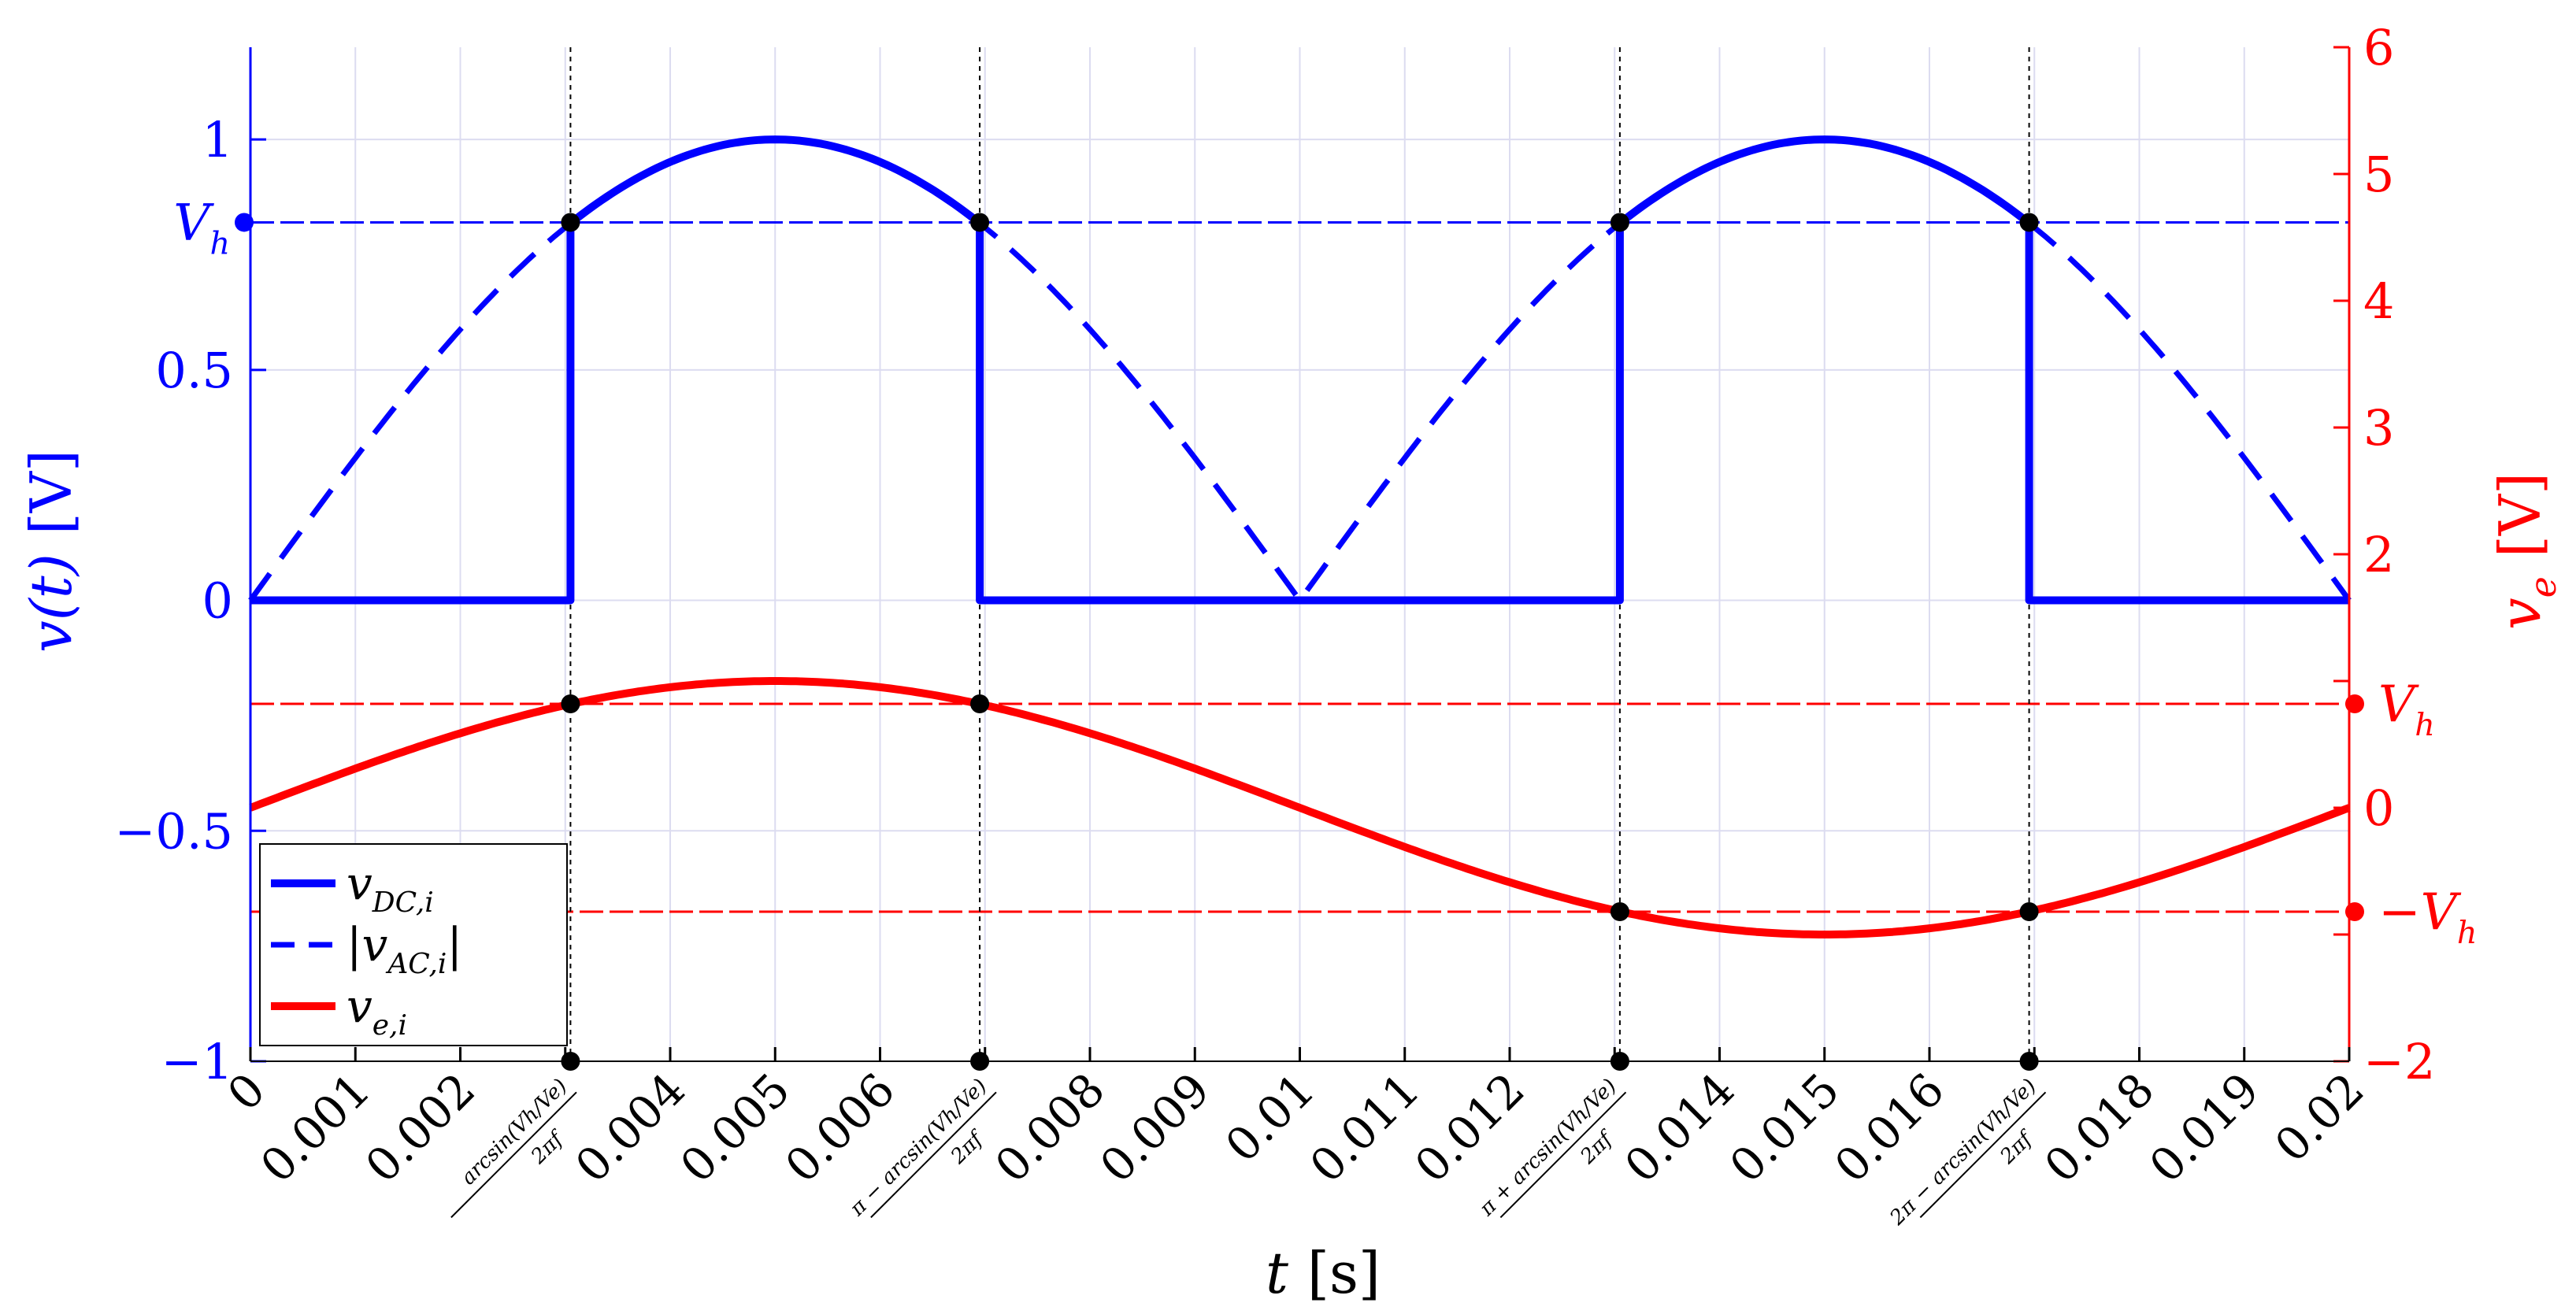 This screenshot has width=2576, height=1314. I want to click on legend-label-2: ve,i, so click(377, 1011).